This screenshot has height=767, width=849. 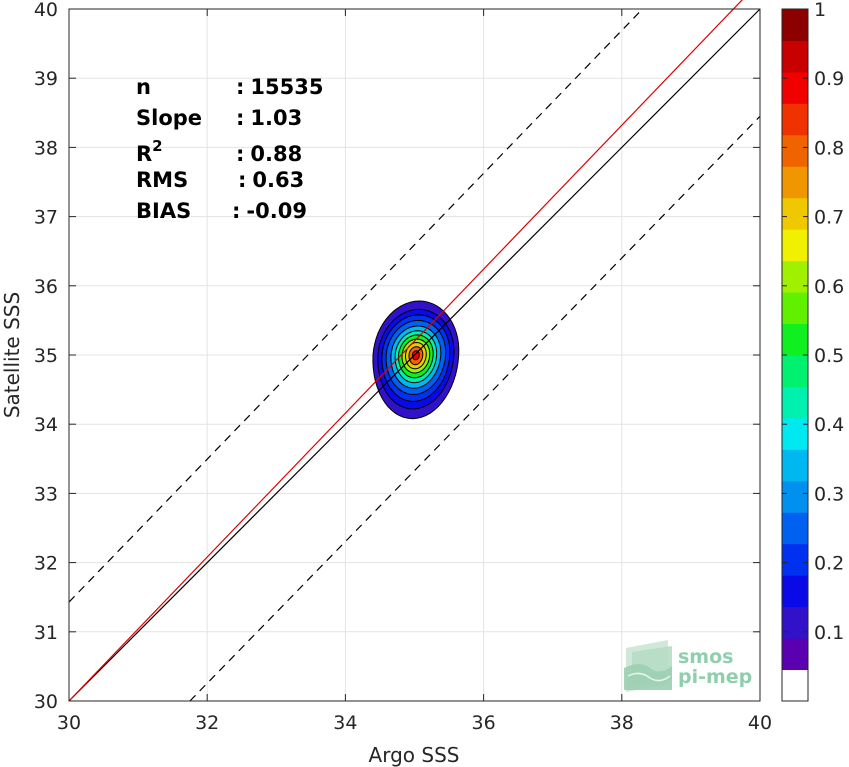 What do you see at coordinates (286, 87) in the screenshot?
I see `stat-value-text: 15535` at bounding box center [286, 87].